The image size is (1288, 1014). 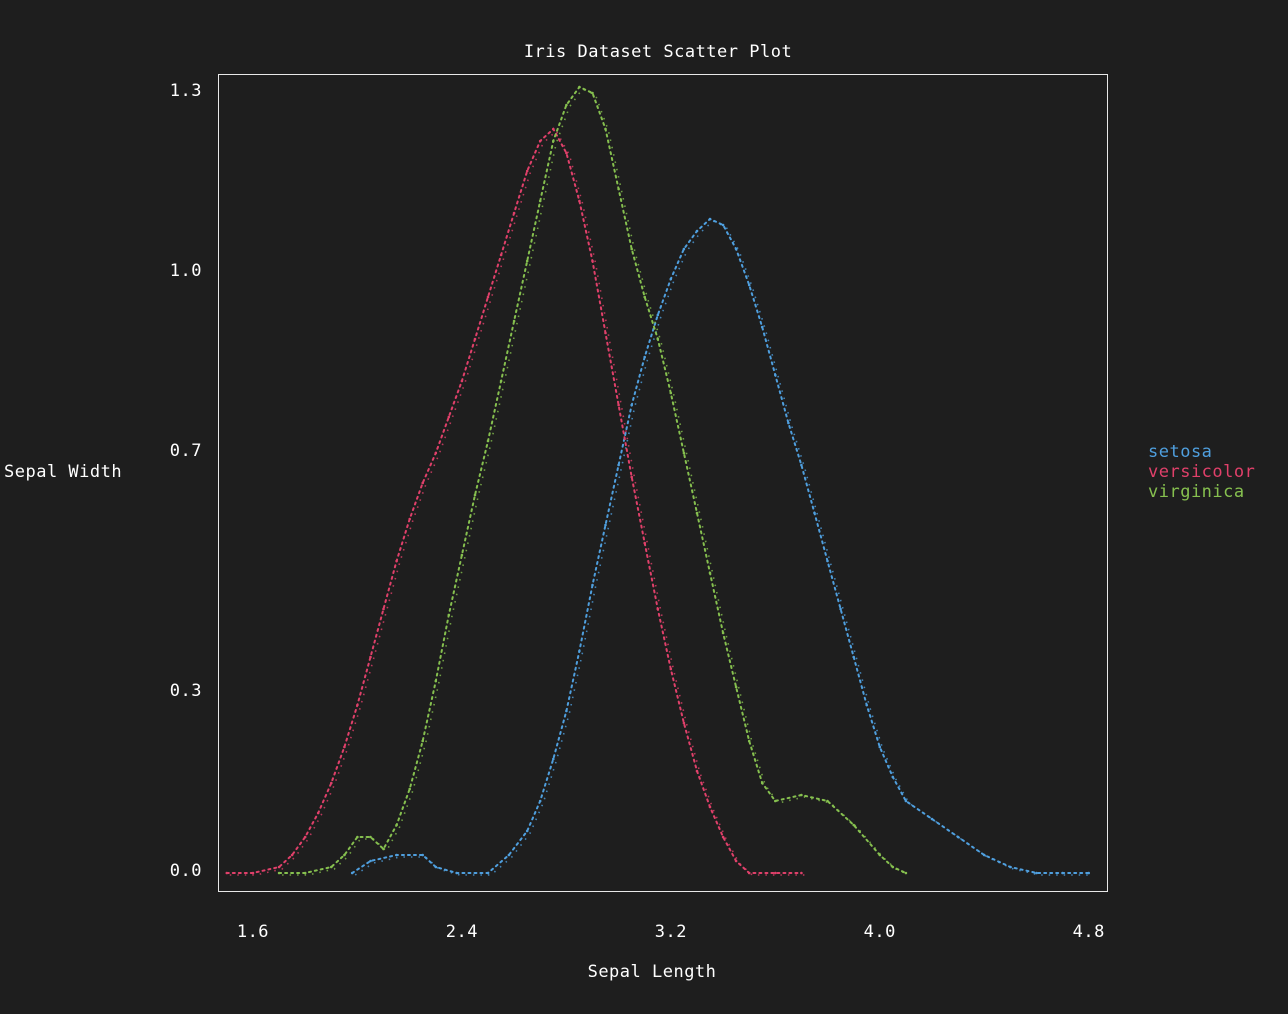 I want to click on legend: setosa versicolor virginica, so click(x=1201, y=472).